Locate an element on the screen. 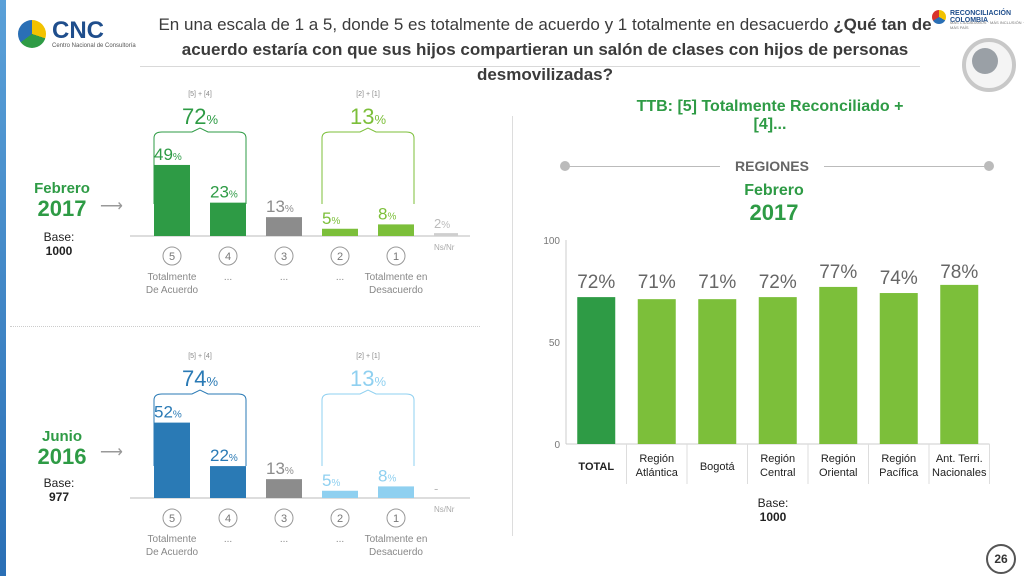  value-label: 22% is located at coordinates (224, 455).